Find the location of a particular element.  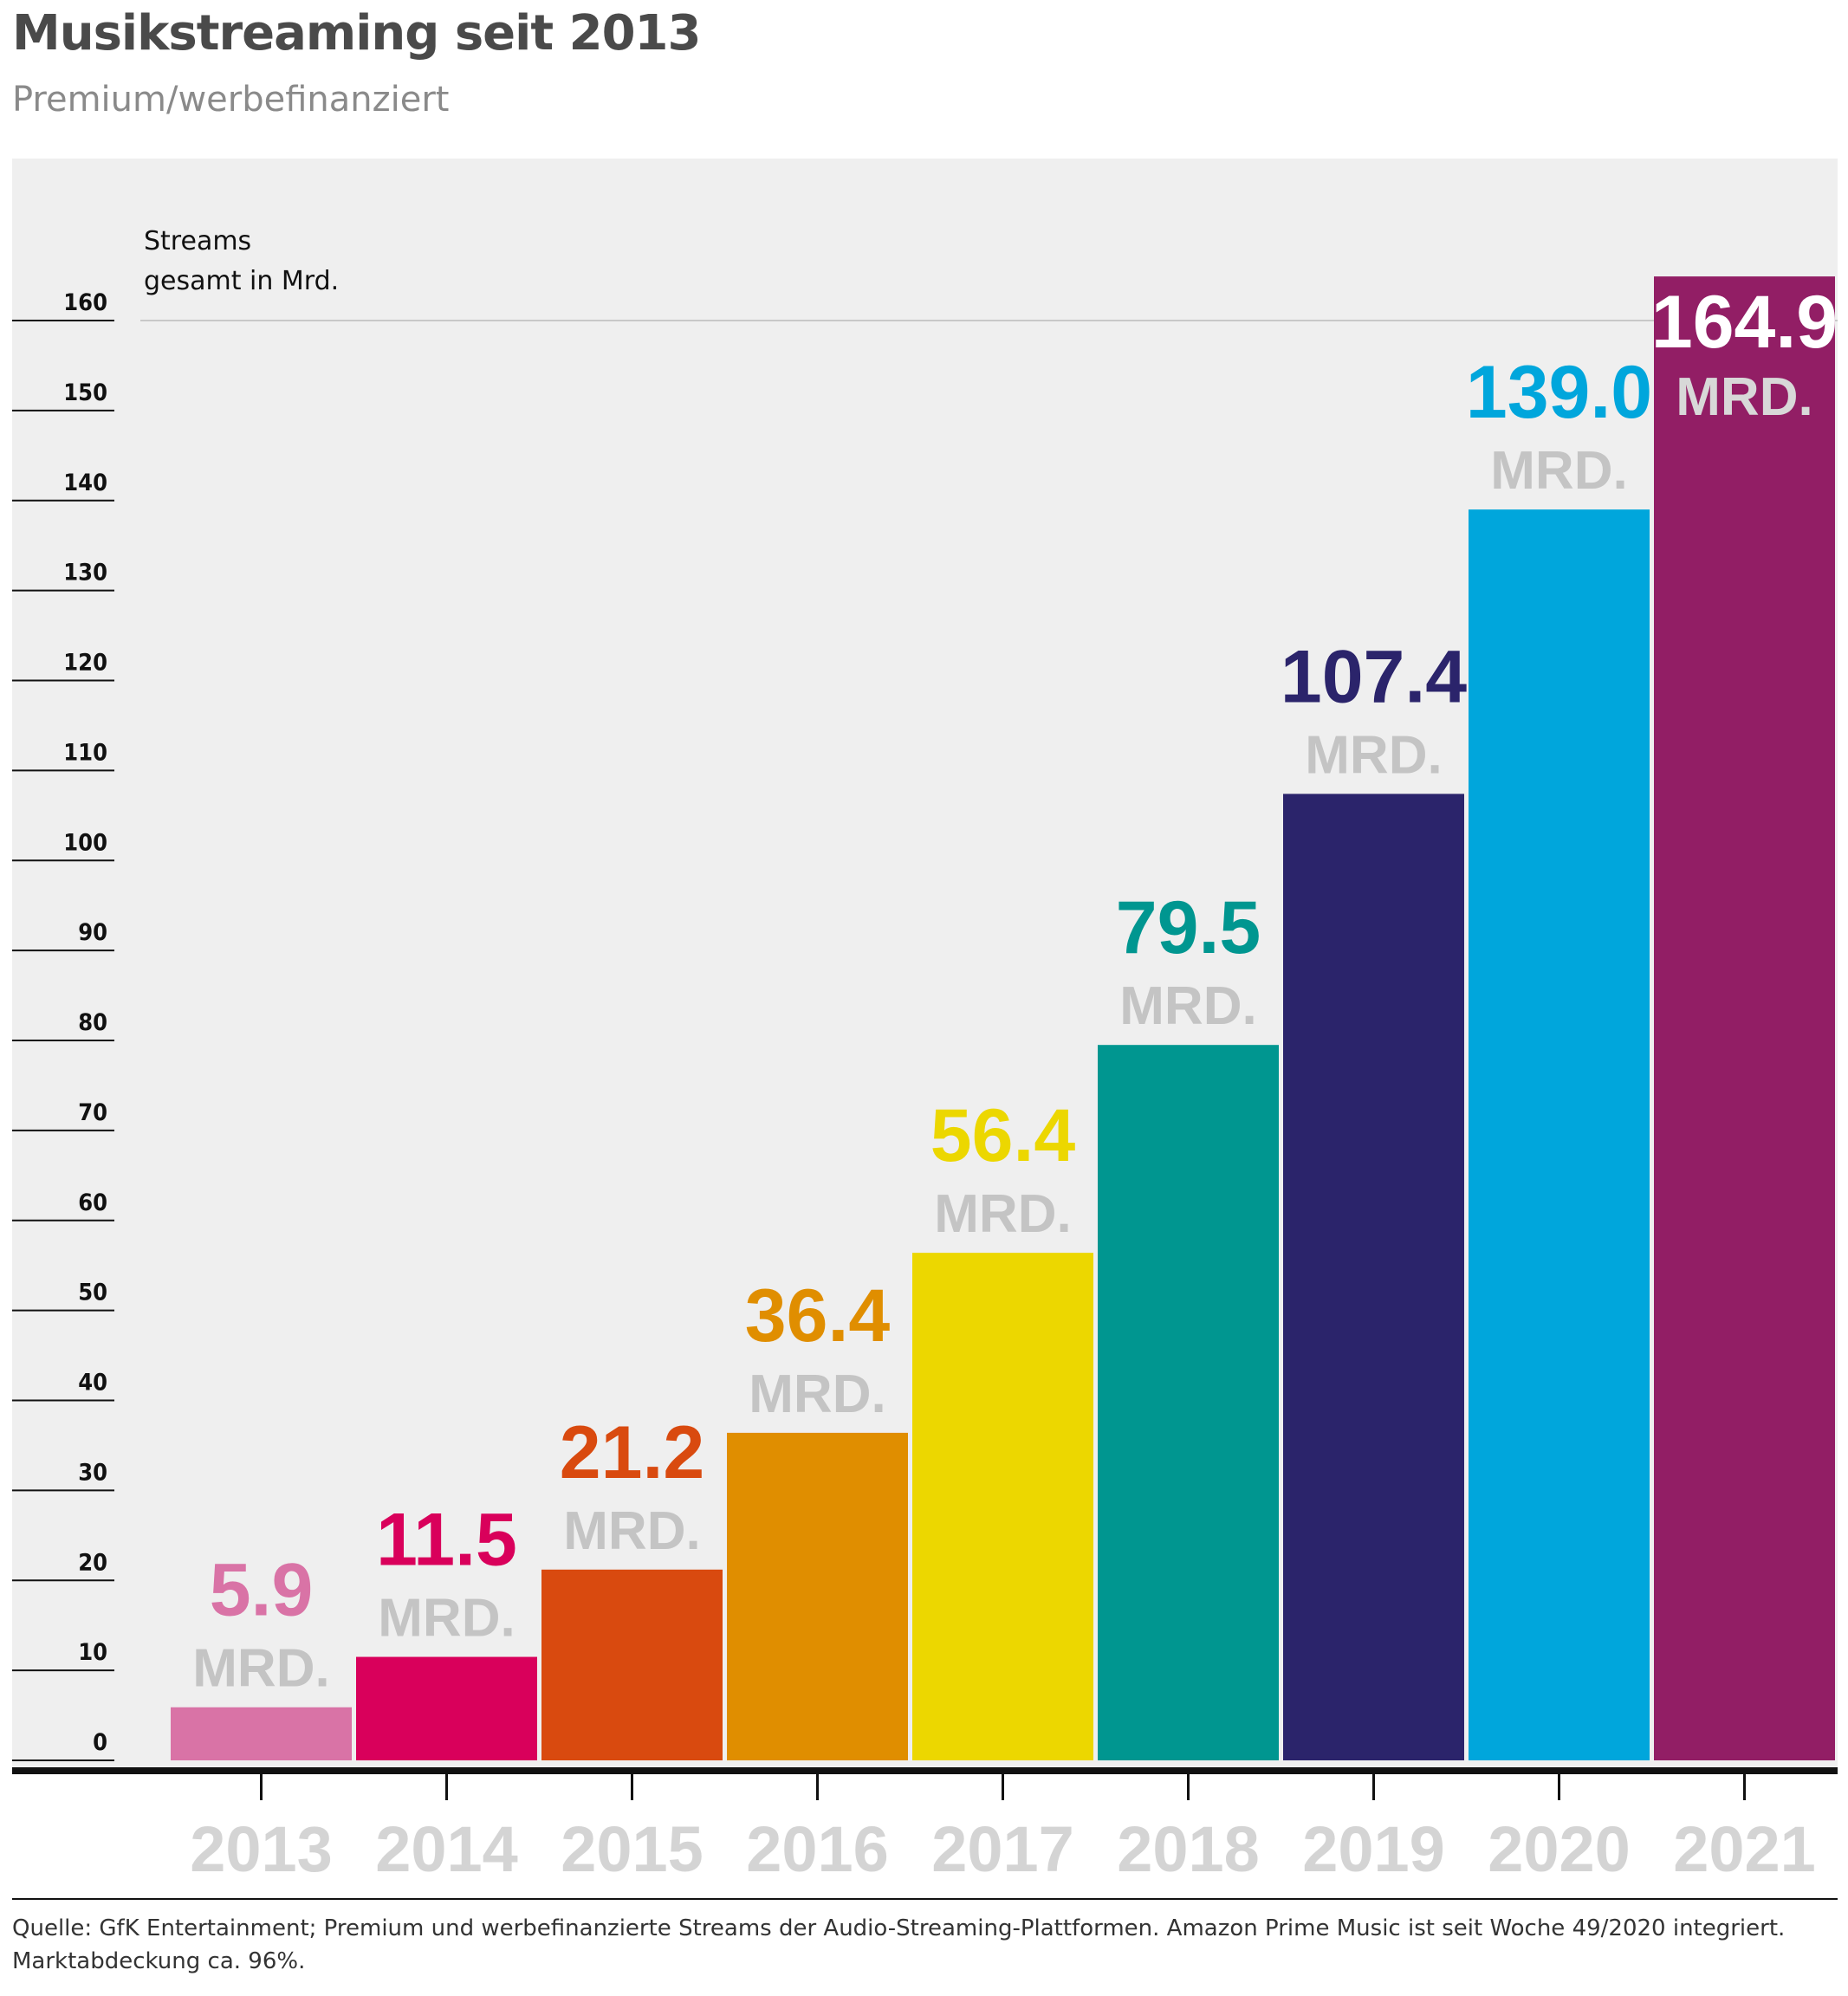

y-tick-label: 10 is located at coordinates (93, 1652).